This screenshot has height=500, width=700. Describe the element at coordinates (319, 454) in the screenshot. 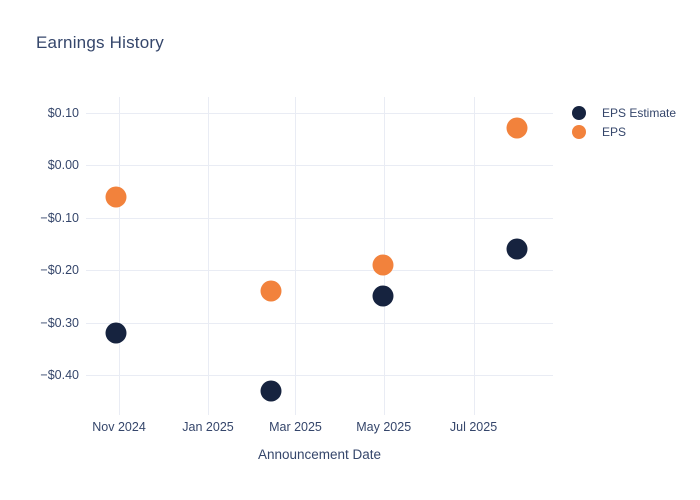

I see `x-axis-title: Announcement Date` at that location.